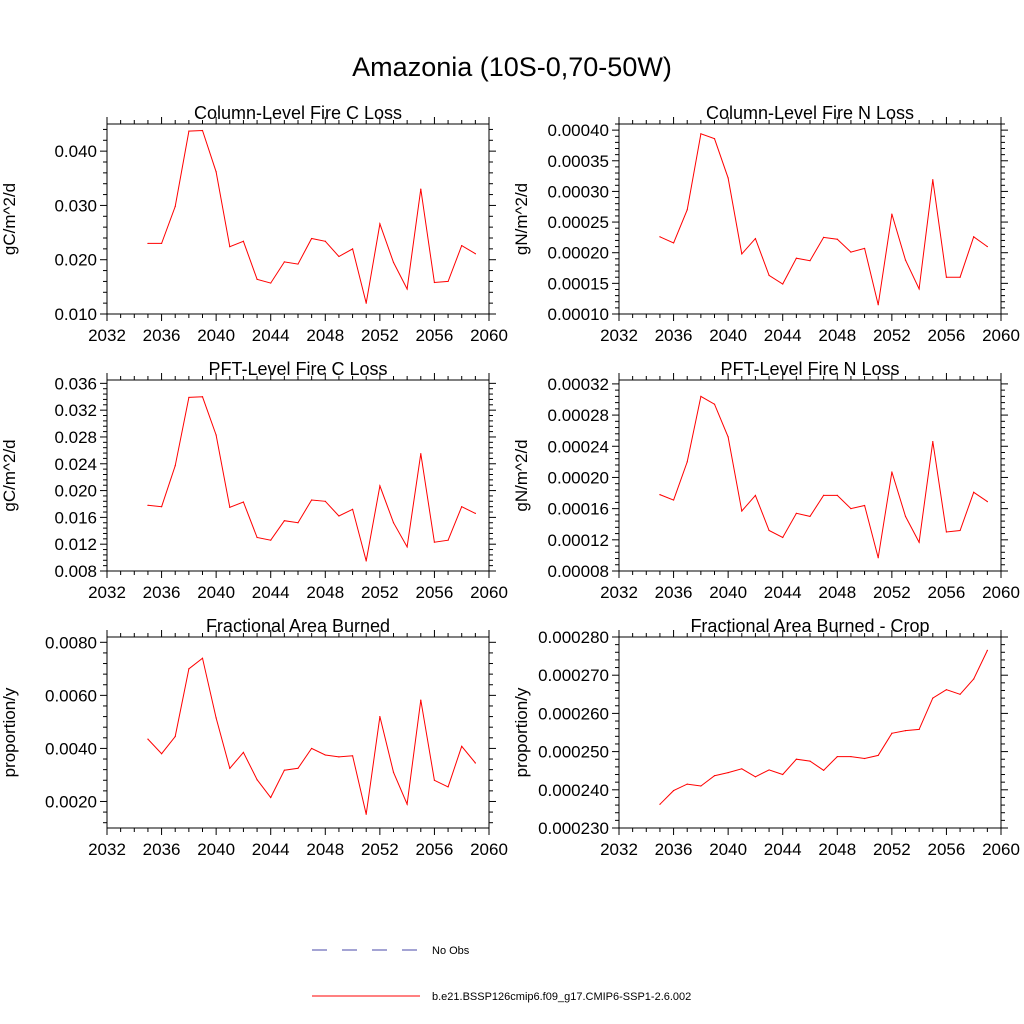 The image size is (1024, 1024). Describe the element at coordinates (674, 849) in the screenshot. I see `area-burned-crop-xtick-label: 2036` at that location.